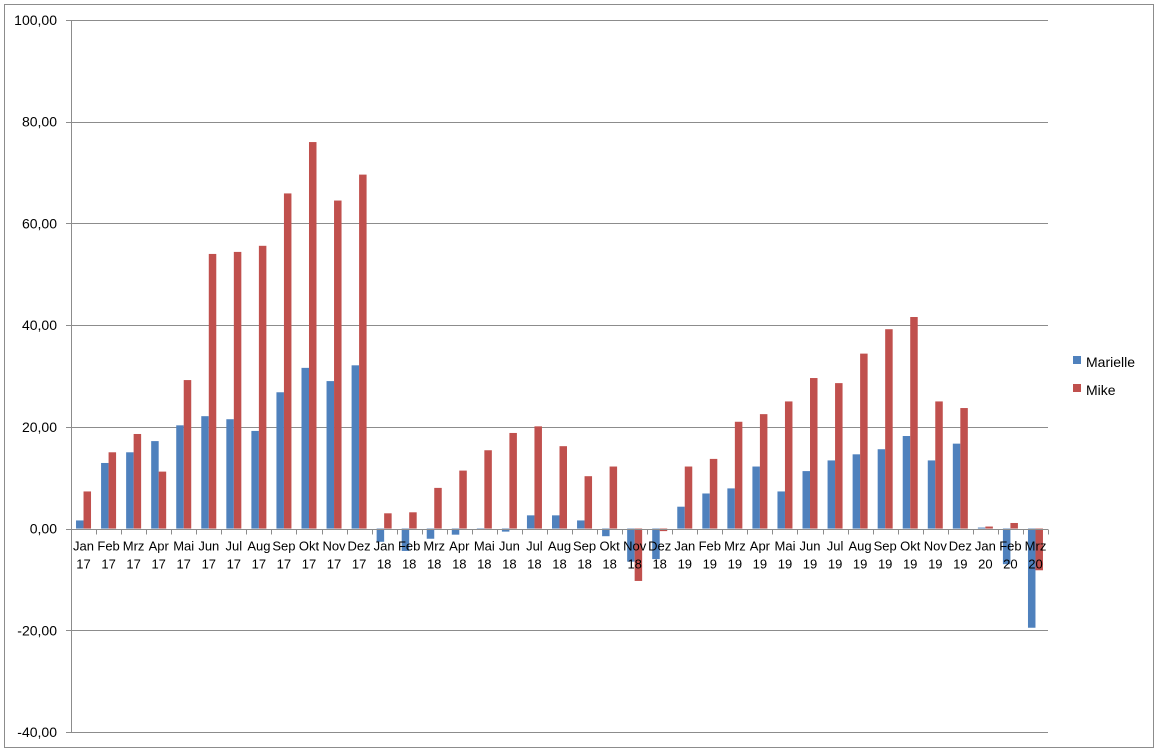 The height and width of the screenshot is (753, 1159). Describe the element at coordinates (1110, 362) in the screenshot. I see `legend-label-marielle: Marielle` at that location.